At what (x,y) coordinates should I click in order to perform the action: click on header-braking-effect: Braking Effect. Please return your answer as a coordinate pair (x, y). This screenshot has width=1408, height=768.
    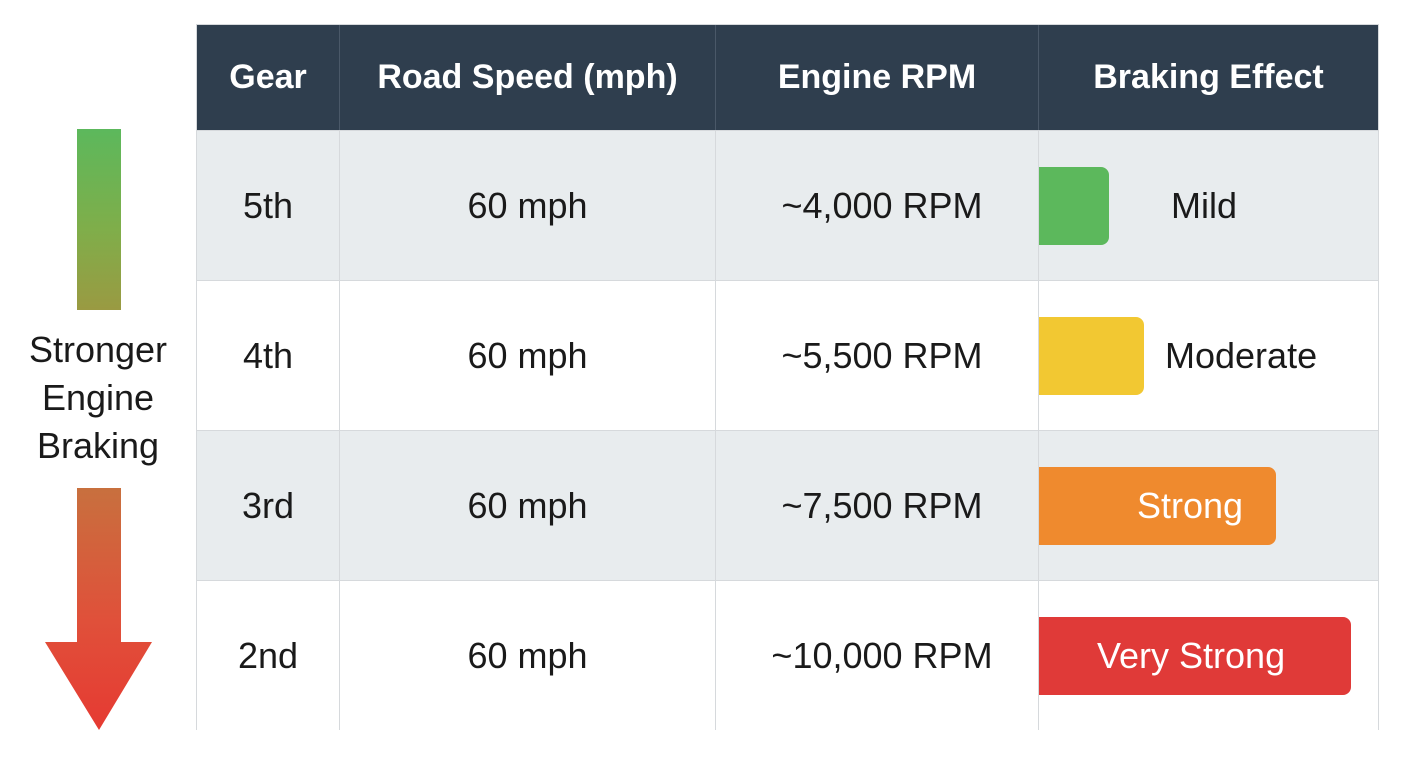
    Looking at the image, I should click on (1208, 77).